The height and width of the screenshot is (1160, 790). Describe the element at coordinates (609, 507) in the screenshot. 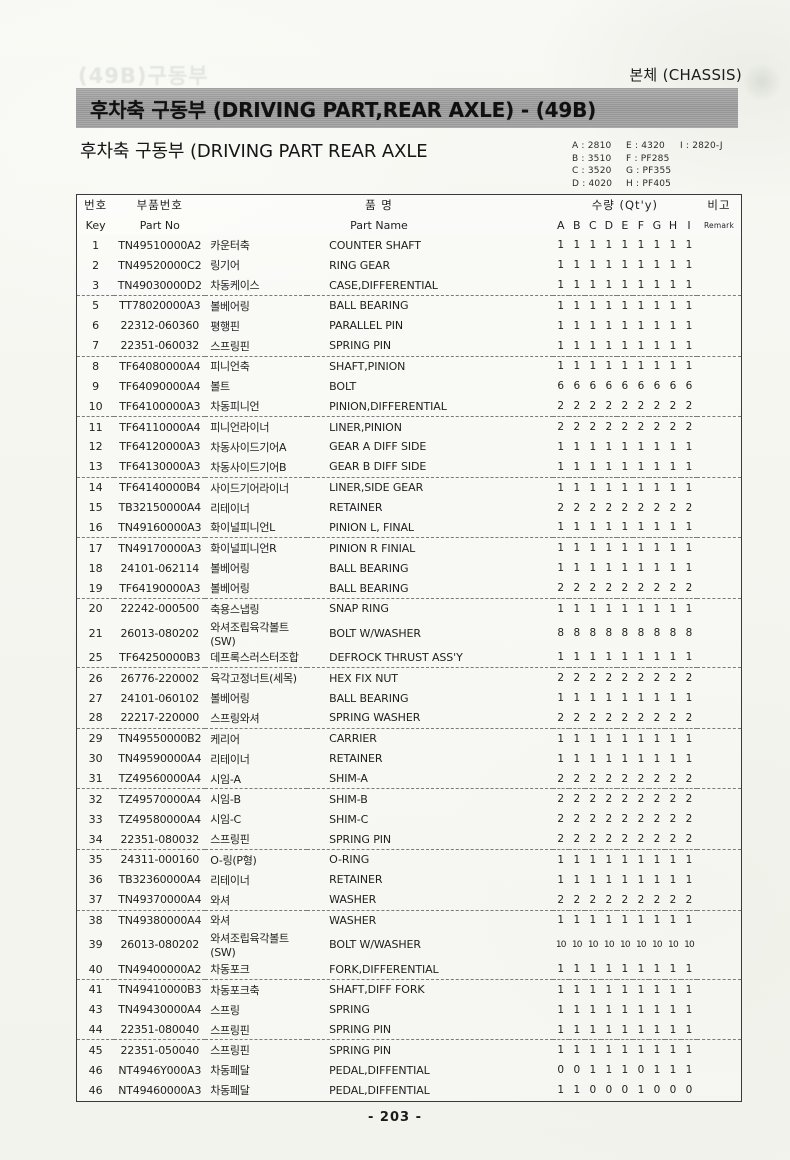

I see `cell-qty-d: 2` at that location.